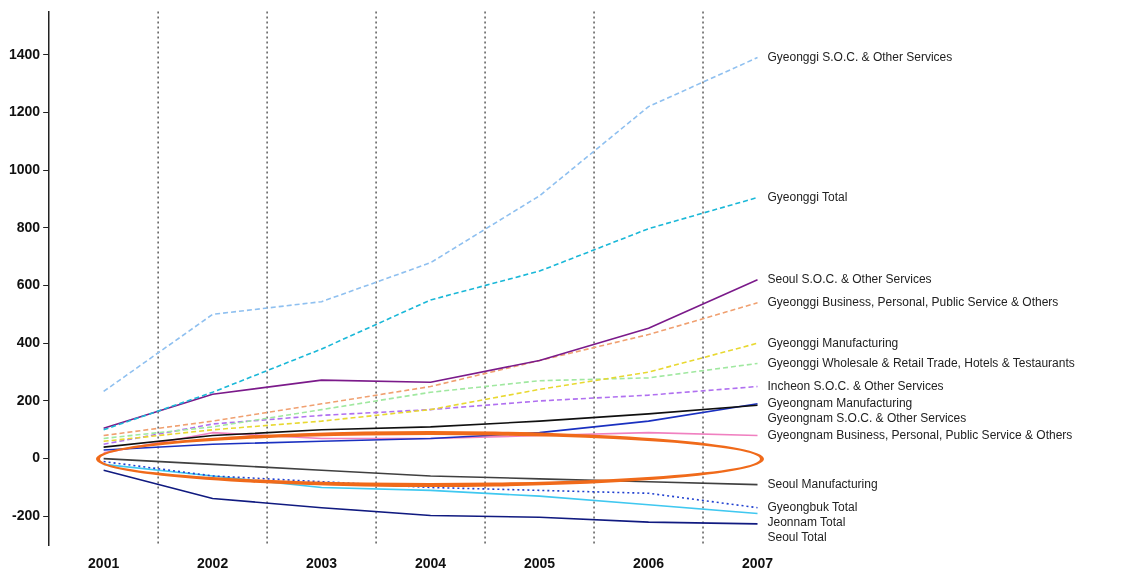  What do you see at coordinates (840, 403) in the screenshot?
I see `series-label: Gyeongnam Manufacturing` at bounding box center [840, 403].